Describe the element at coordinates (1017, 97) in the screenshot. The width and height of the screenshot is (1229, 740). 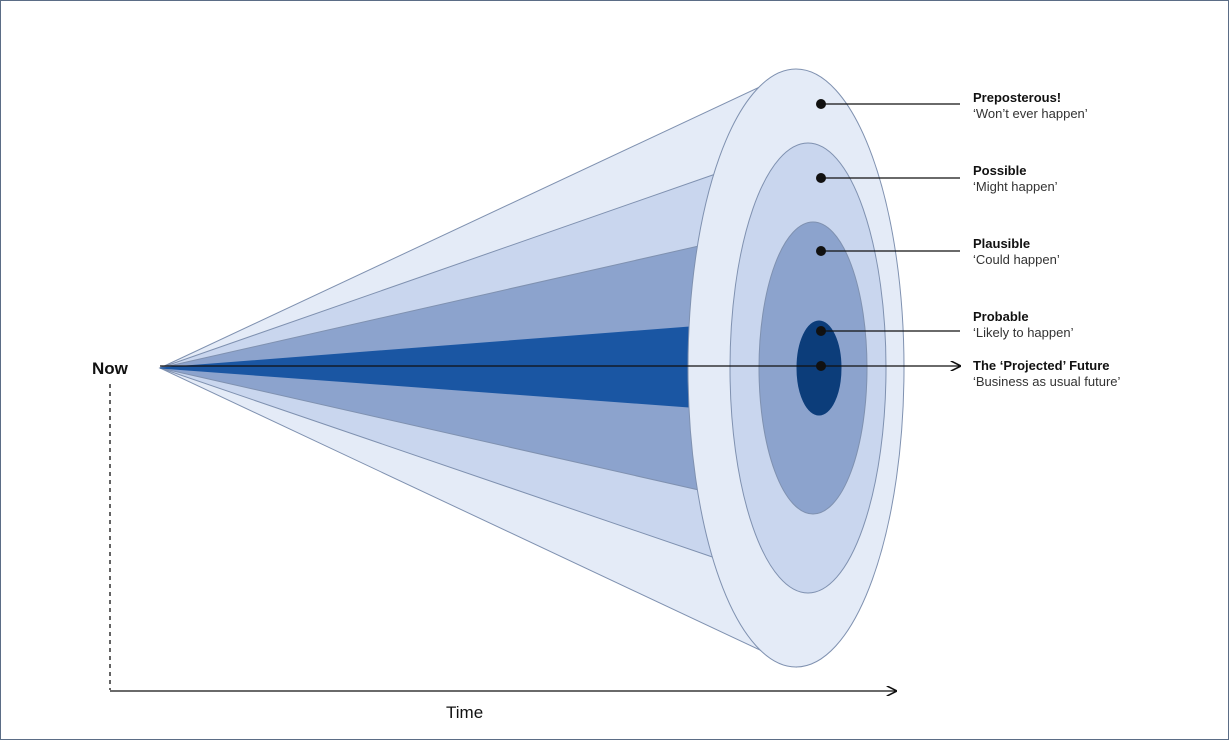
I see `preposterous-title: Preposterous!` at that location.